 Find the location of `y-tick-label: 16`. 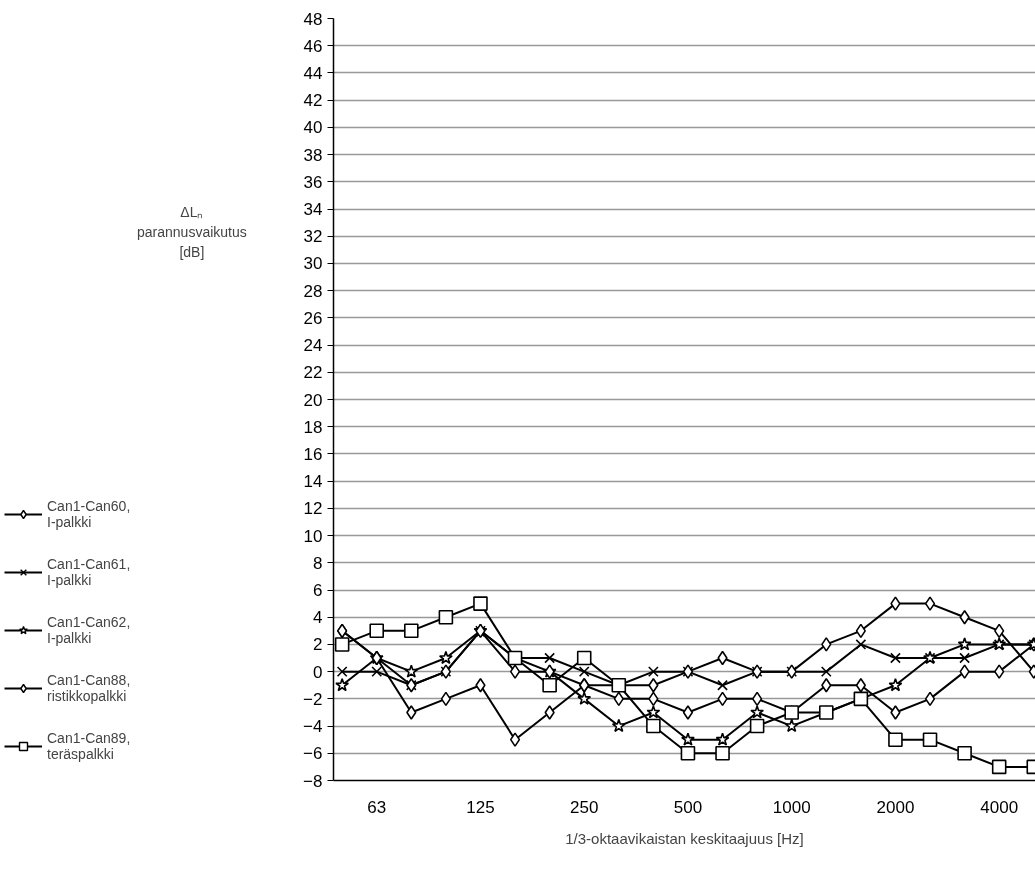

y-tick-label: 16 is located at coordinates (313, 454).